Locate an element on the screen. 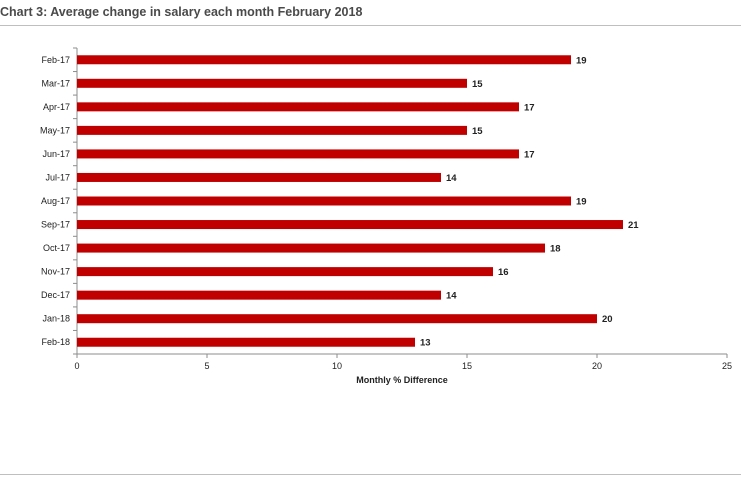 This screenshot has width=741, height=486. data-label: 18 is located at coordinates (555, 249).